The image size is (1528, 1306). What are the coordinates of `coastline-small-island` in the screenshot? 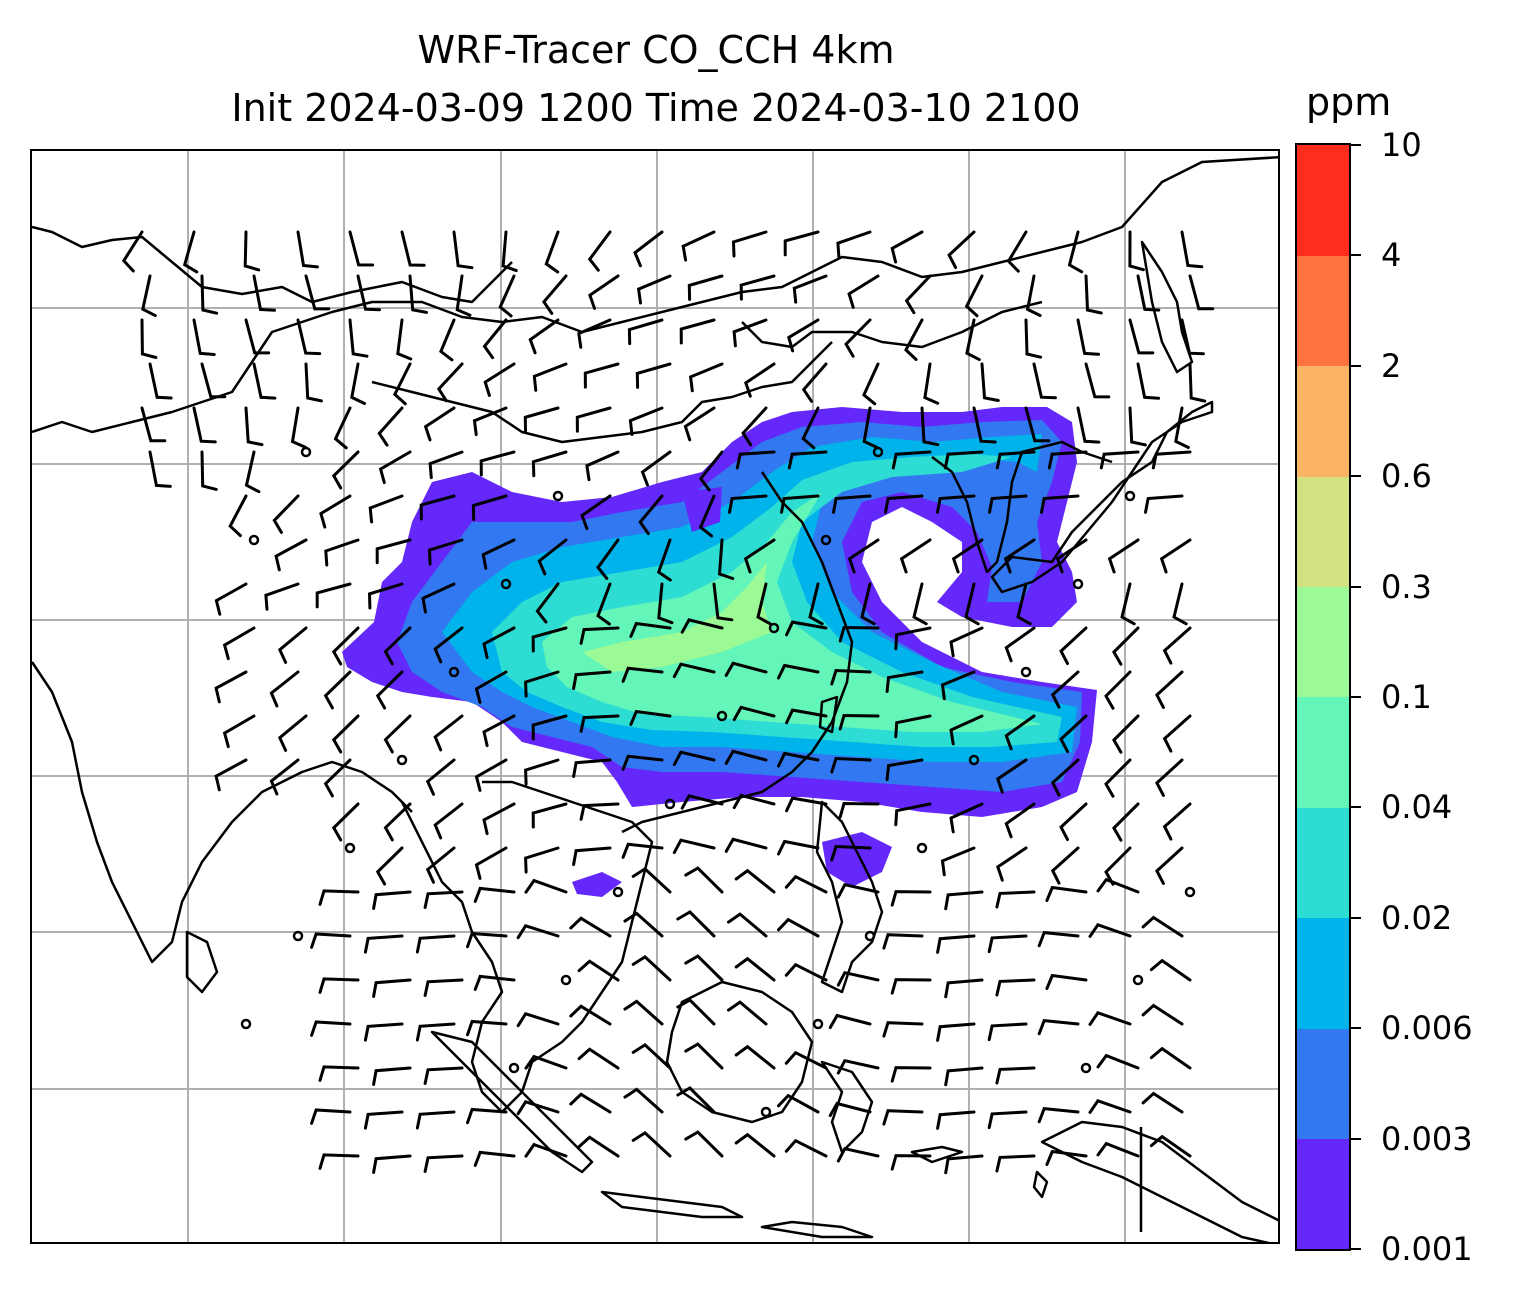 It's located at (1040, 1184).